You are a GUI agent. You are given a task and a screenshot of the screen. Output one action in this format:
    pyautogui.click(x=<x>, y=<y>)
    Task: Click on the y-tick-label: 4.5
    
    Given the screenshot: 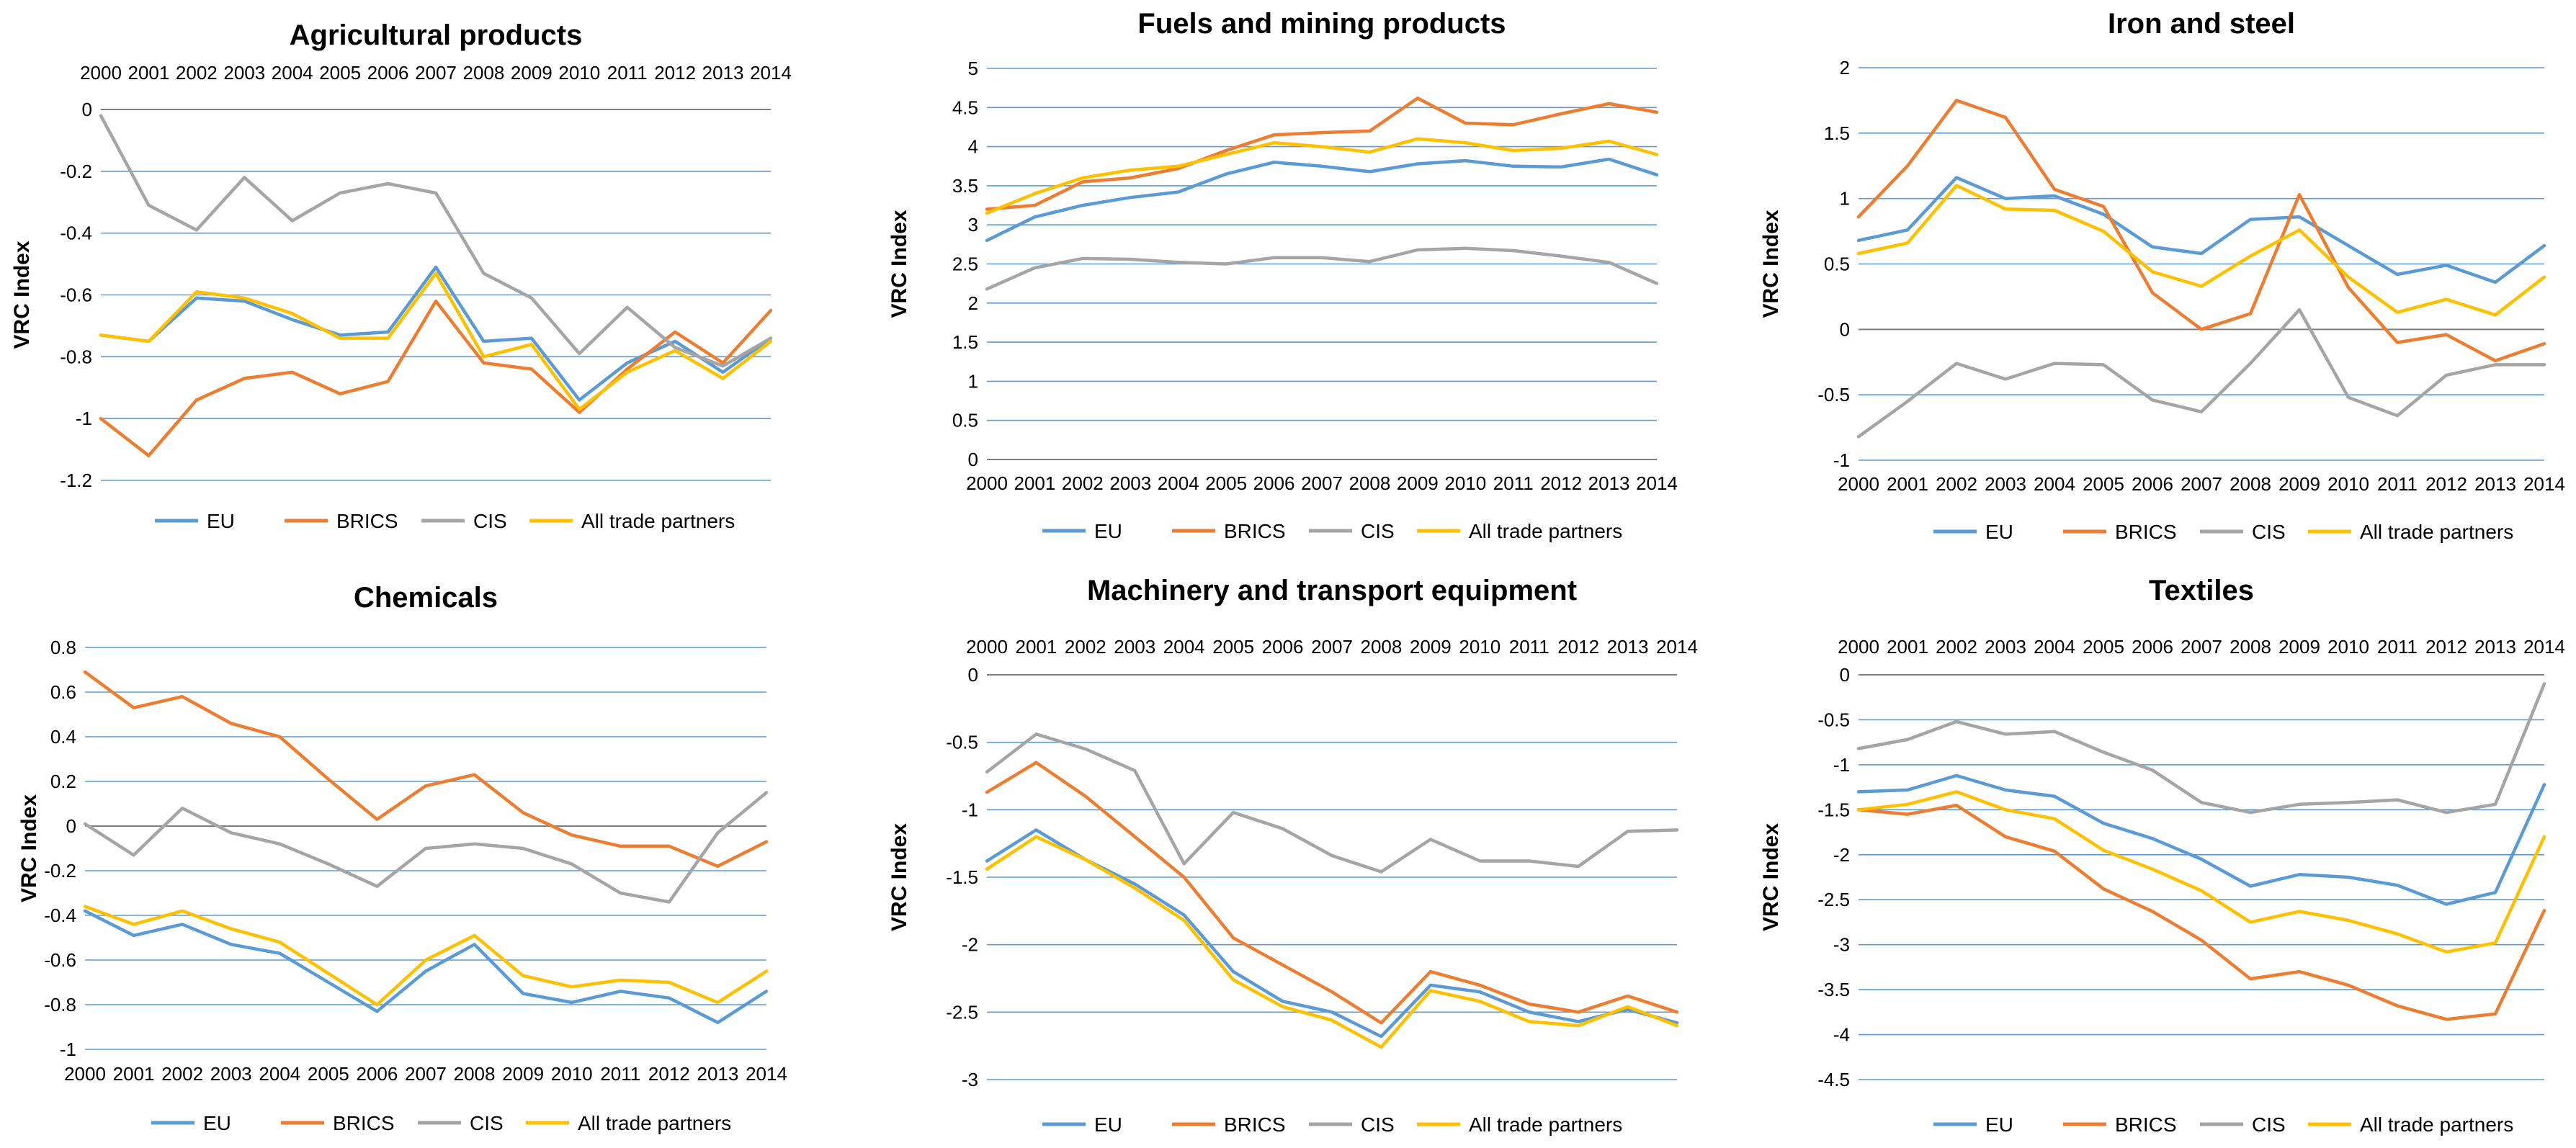 What is the action you would take?
    pyautogui.click(x=965, y=107)
    